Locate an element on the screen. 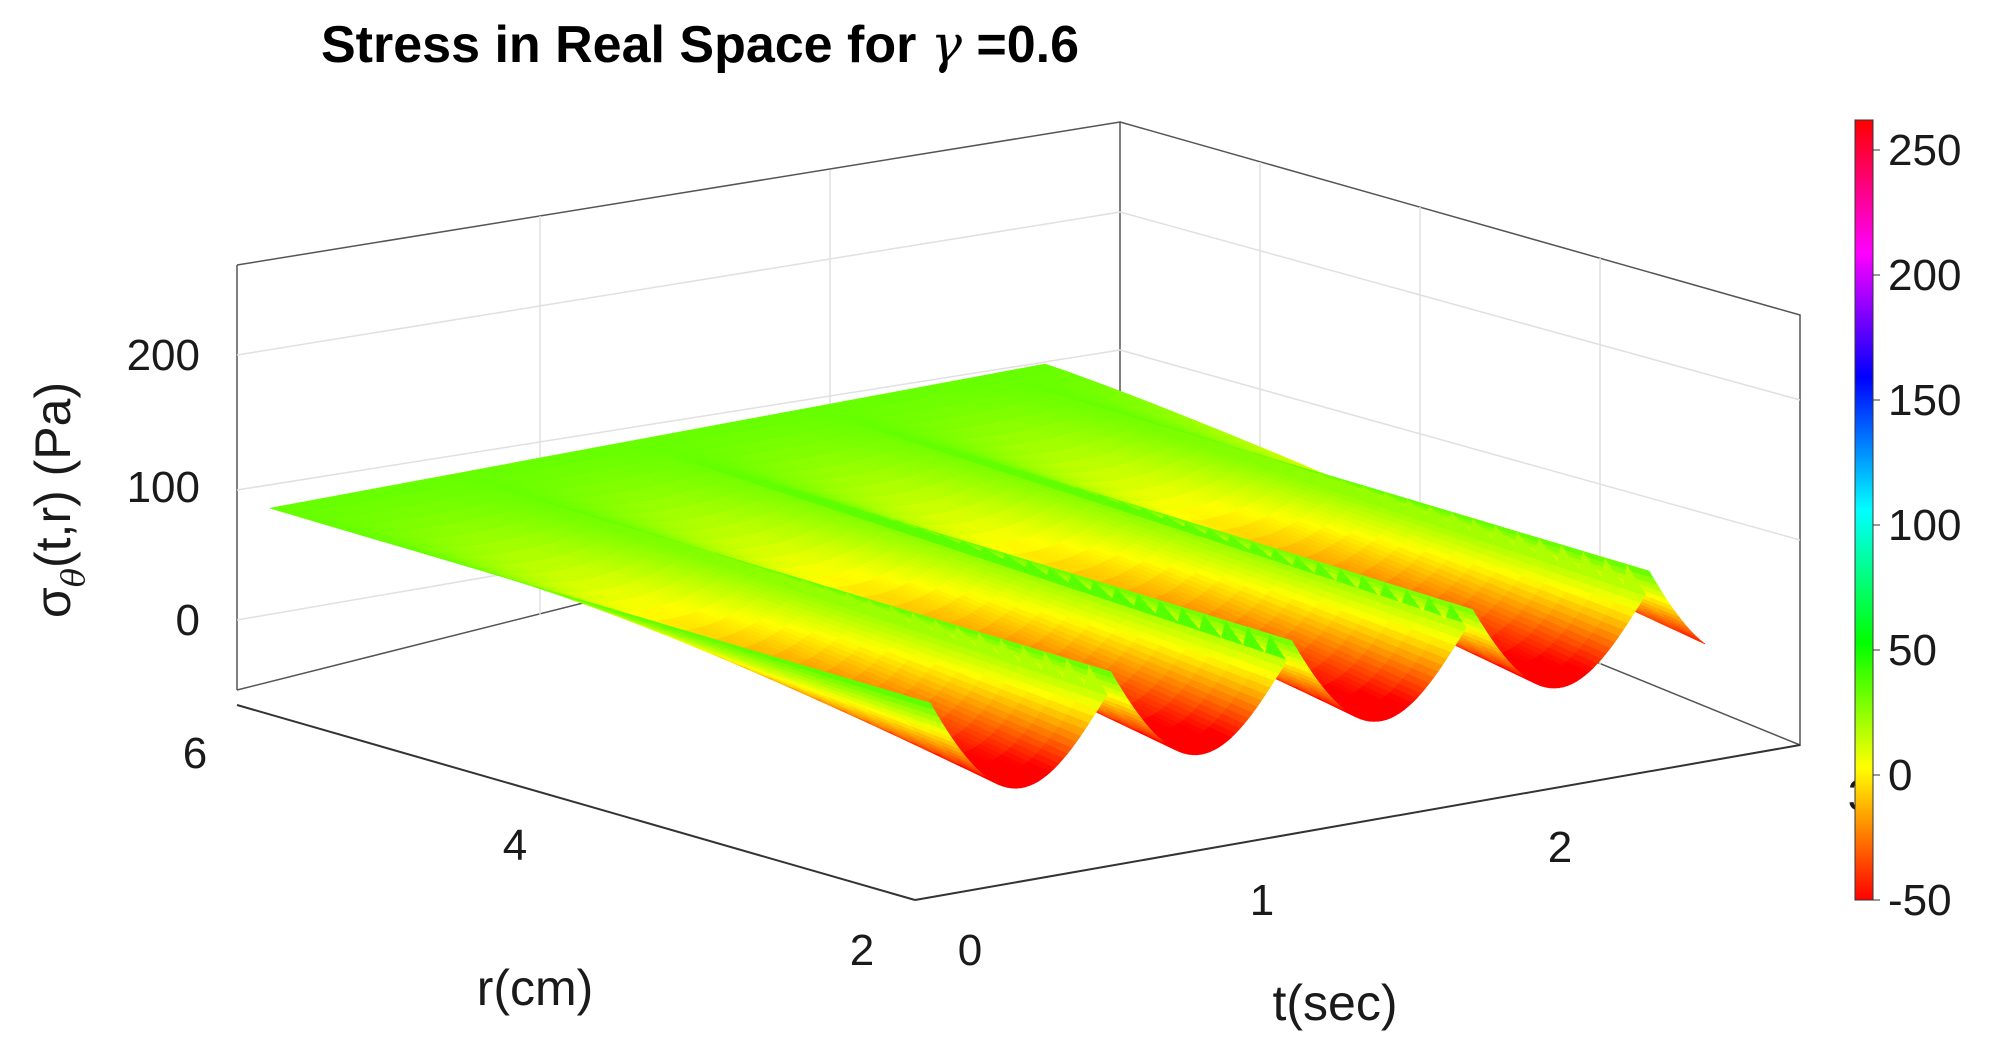 Image resolution: width=1989 pixels, height=1038 pixels. front-bottom-right-edge is located at coordinates (1357, 822).